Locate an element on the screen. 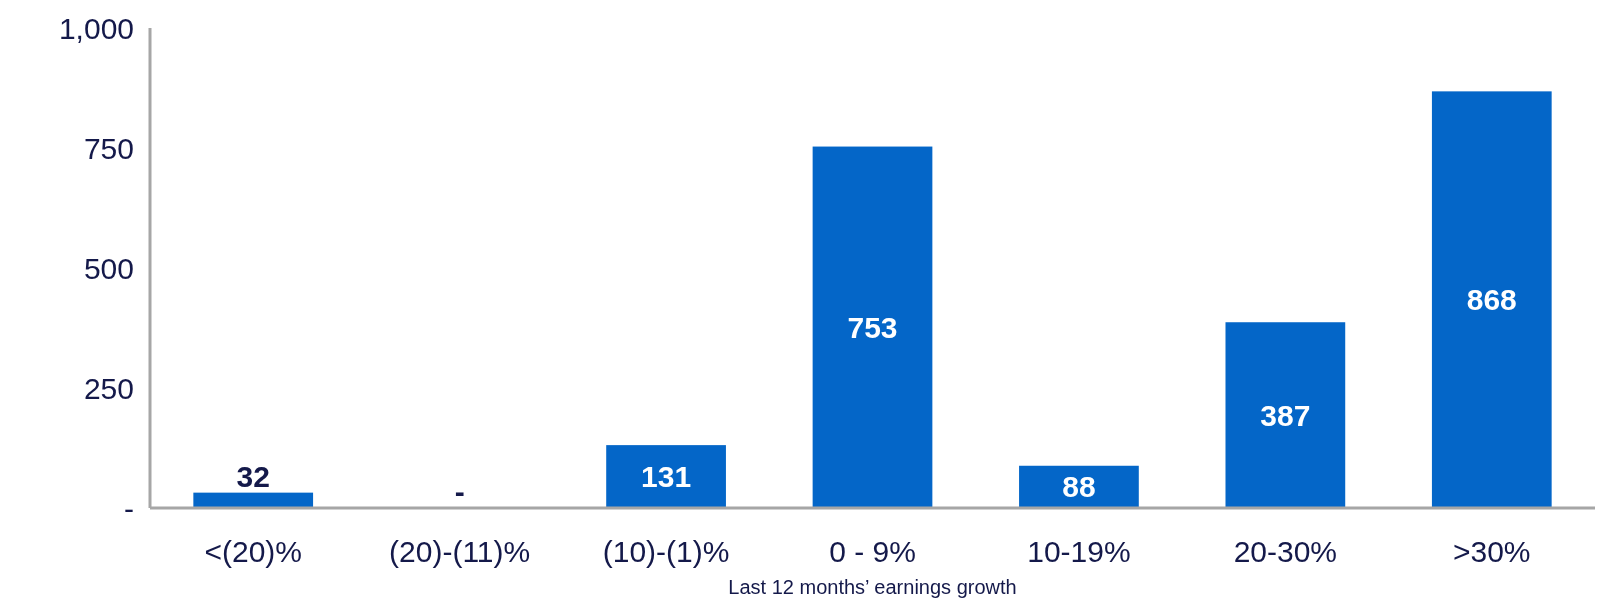  x-tick-label: 0 - 9% is located at coordinates (872, 551).